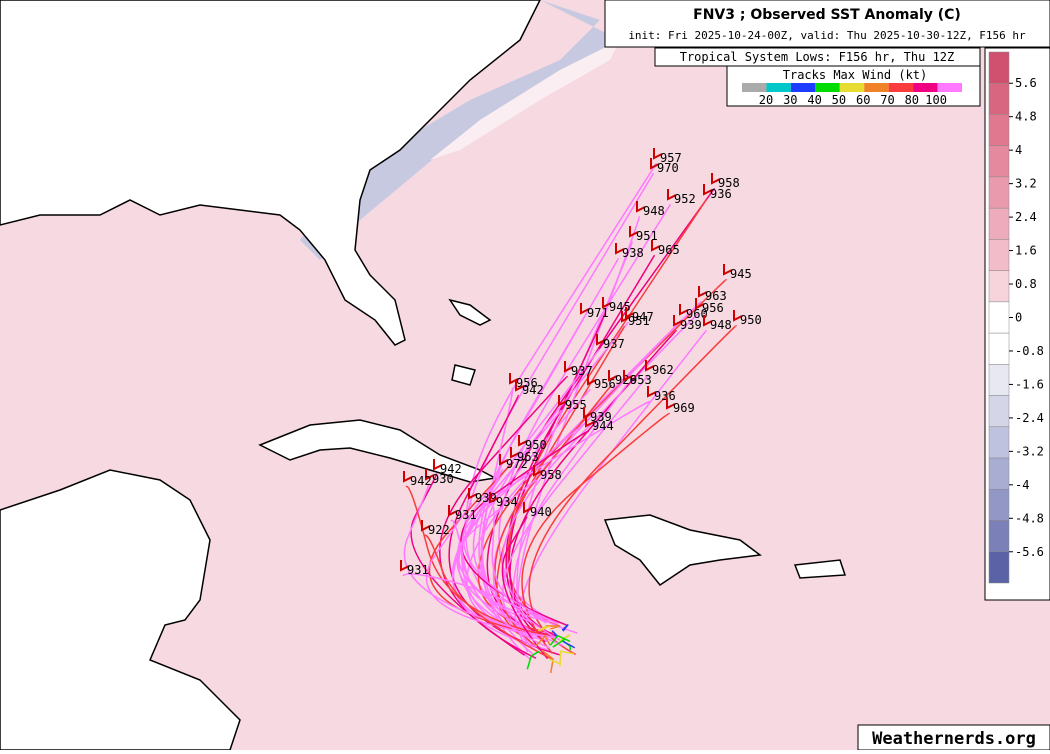 The height and width of the screenshot is (754, 1050). What do you see at coordinates (936, 100) in the screenshot?
I see `wind-label: 100` at bounding box center [936, 100].